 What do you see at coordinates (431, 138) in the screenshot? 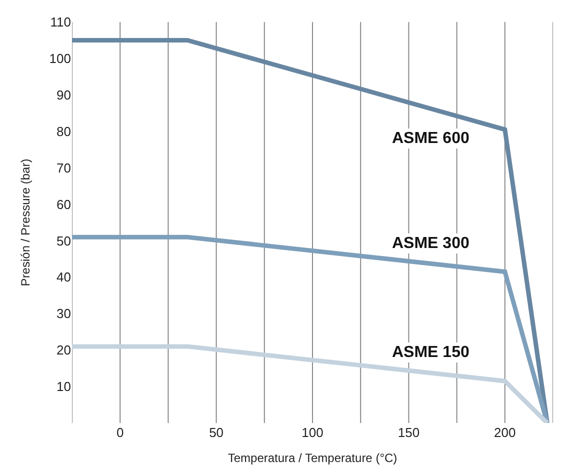
I see `series-label: ASME 600` at bounding box center [431, 138].